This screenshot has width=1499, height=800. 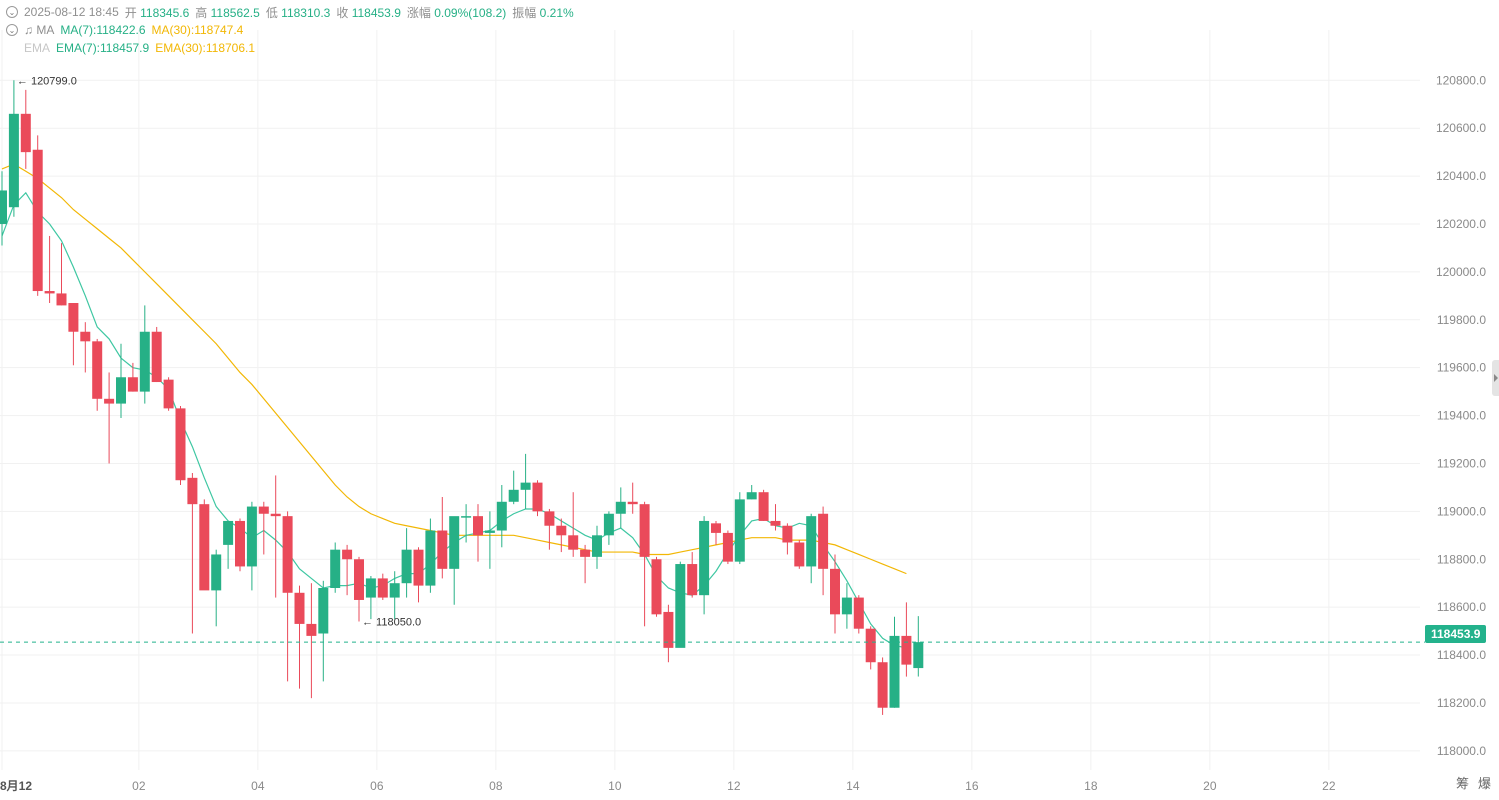 I want to click on collapse-icon: ⌄, so click(x=12, y=12).